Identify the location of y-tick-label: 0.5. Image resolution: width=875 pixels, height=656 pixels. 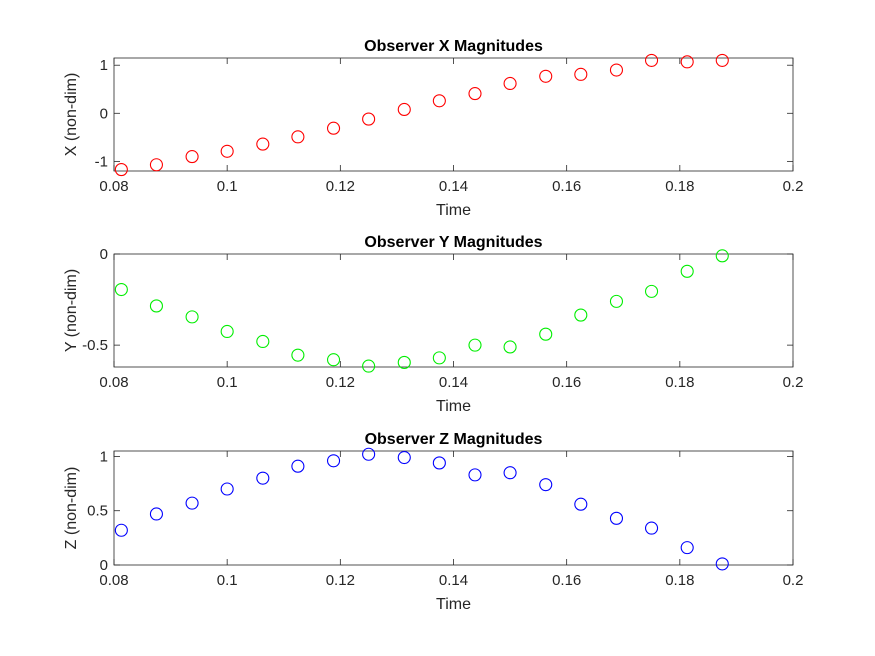
(97, 511).